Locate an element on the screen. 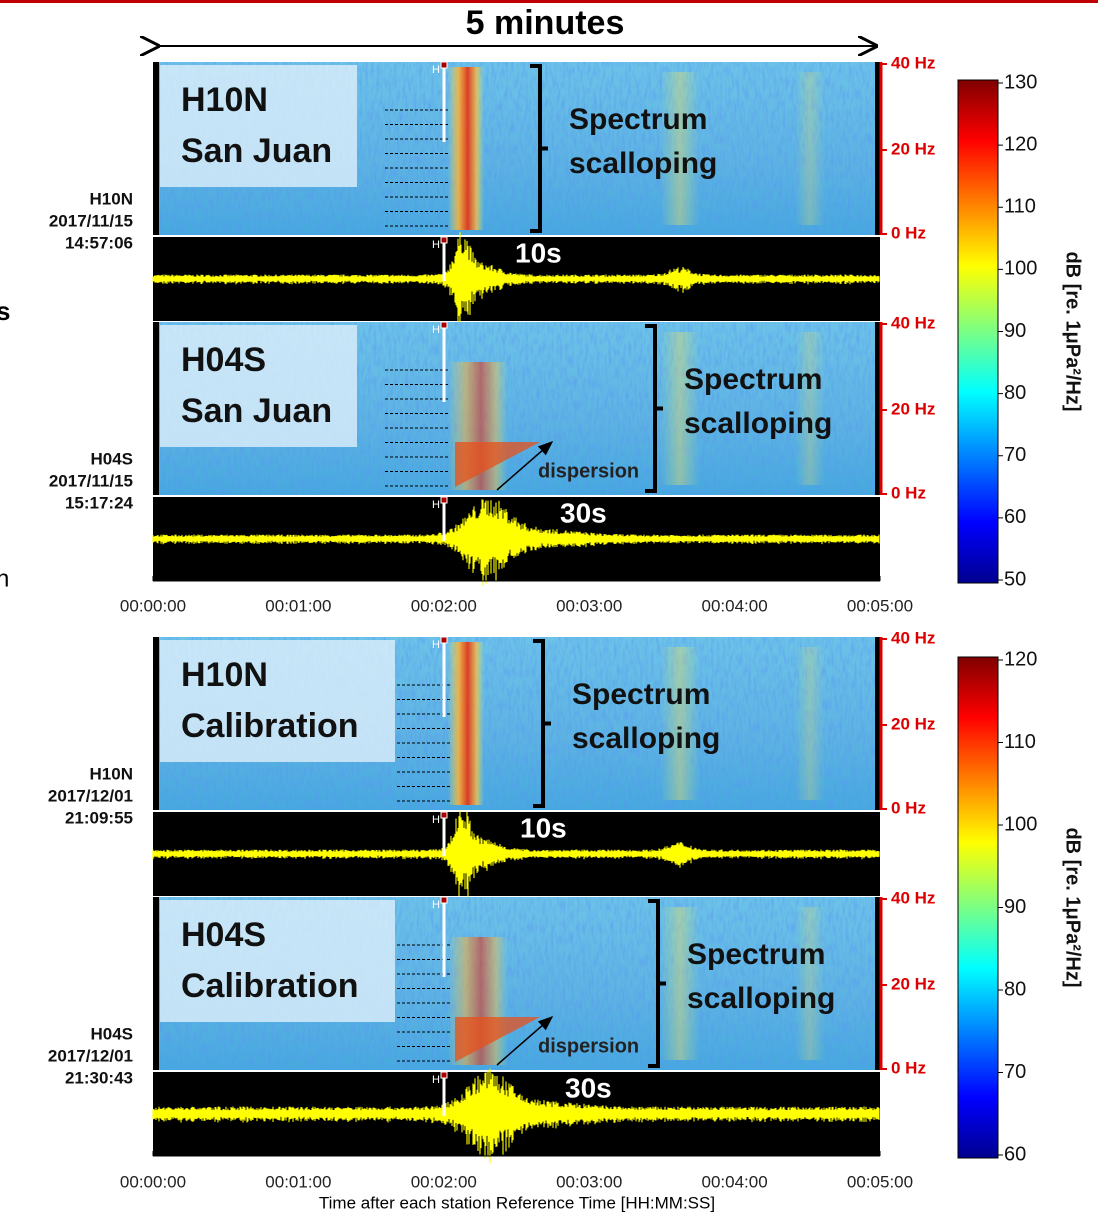 The height and width of the screenshot is (1215, 1098). top-rule is located at coordinates (549, 1).